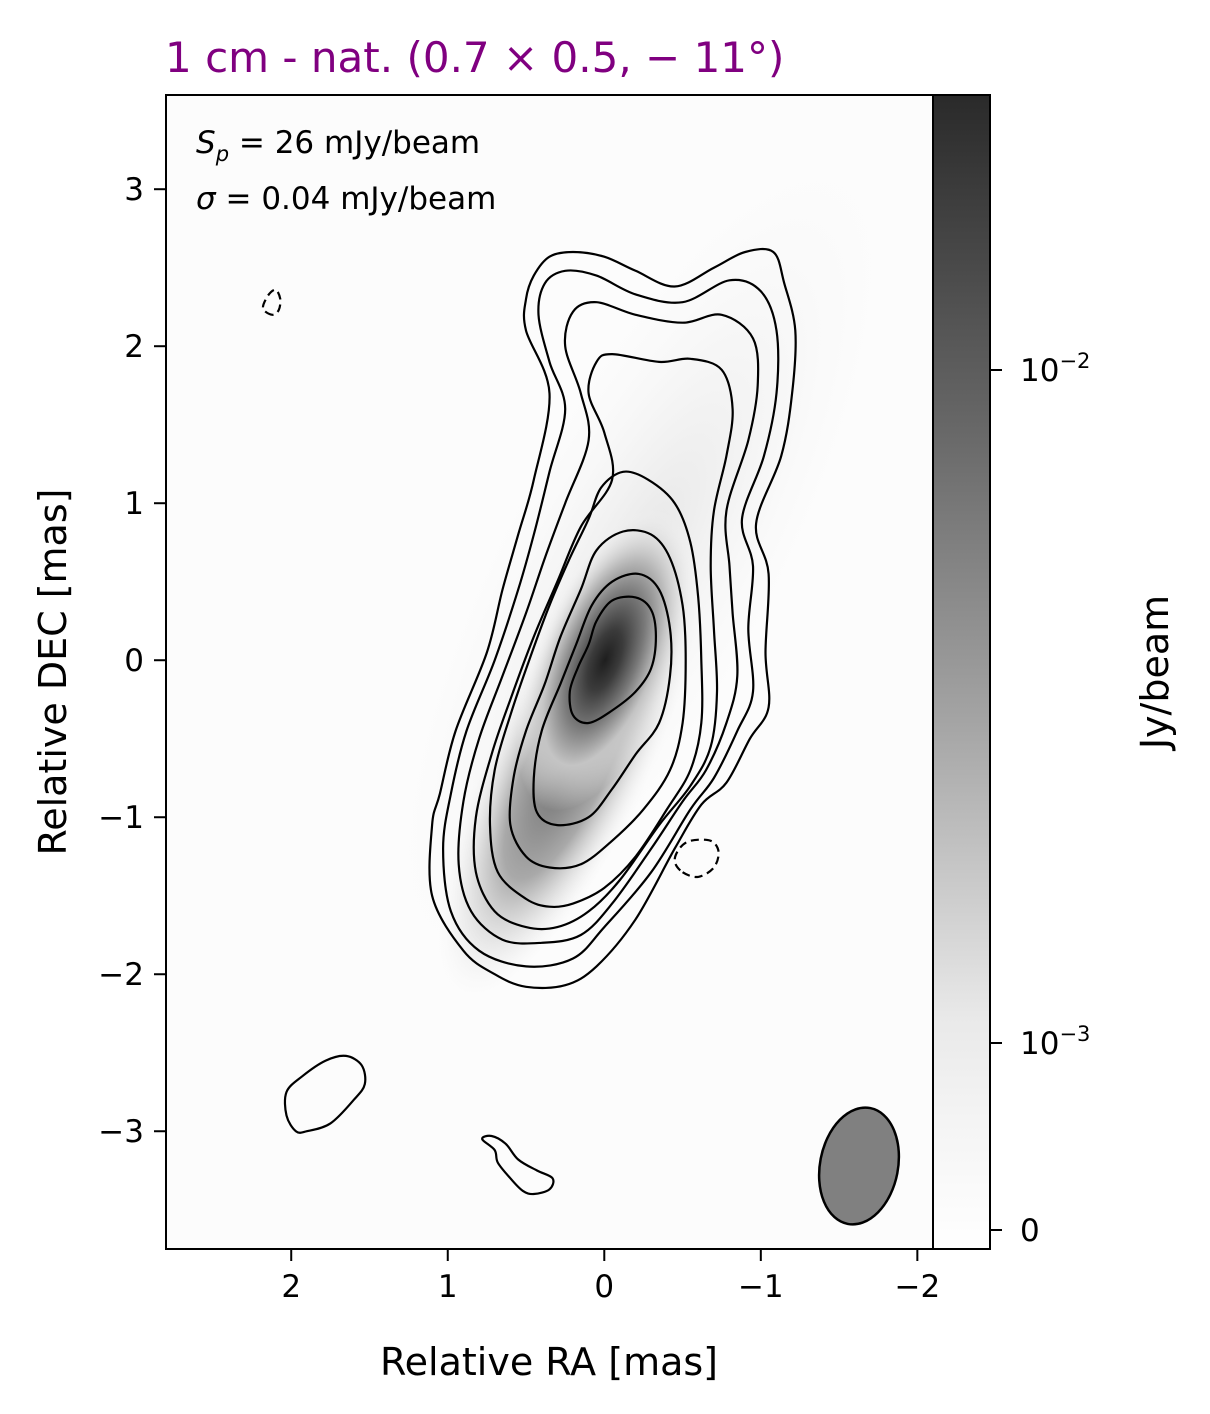 The width and height of the screenshot is (1210, 1414). Describe the element at coordinates (1040, 799) in the screenshot. I see `colorbar-ticks: 0 10⁻³ 10⁻²` at that location.